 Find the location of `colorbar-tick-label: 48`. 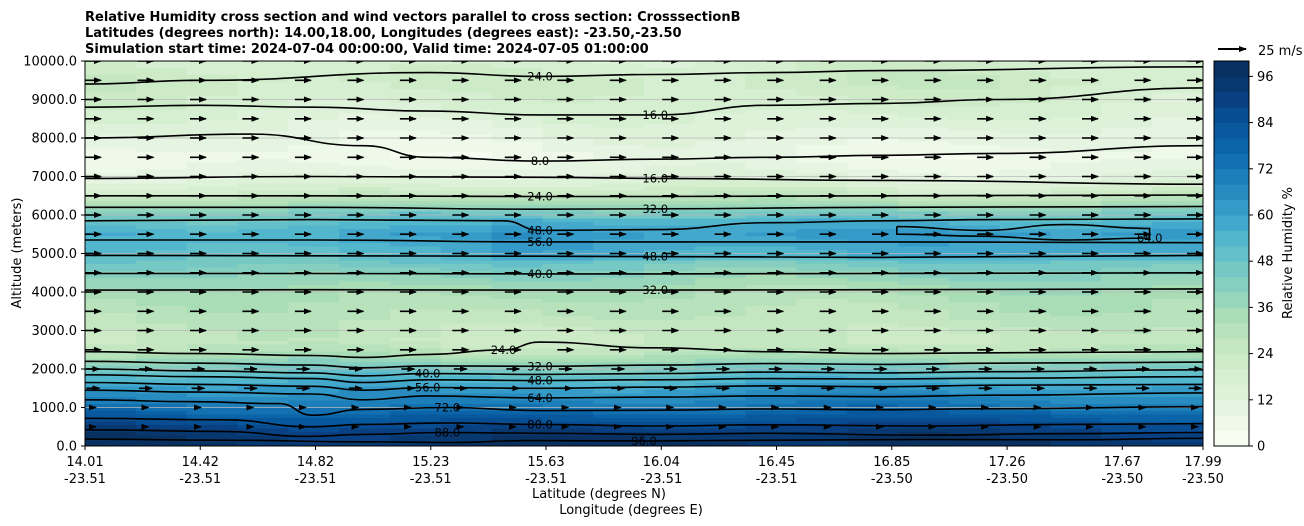

colorbar-tick-label: 48 is located at coordinates (1265, 262).